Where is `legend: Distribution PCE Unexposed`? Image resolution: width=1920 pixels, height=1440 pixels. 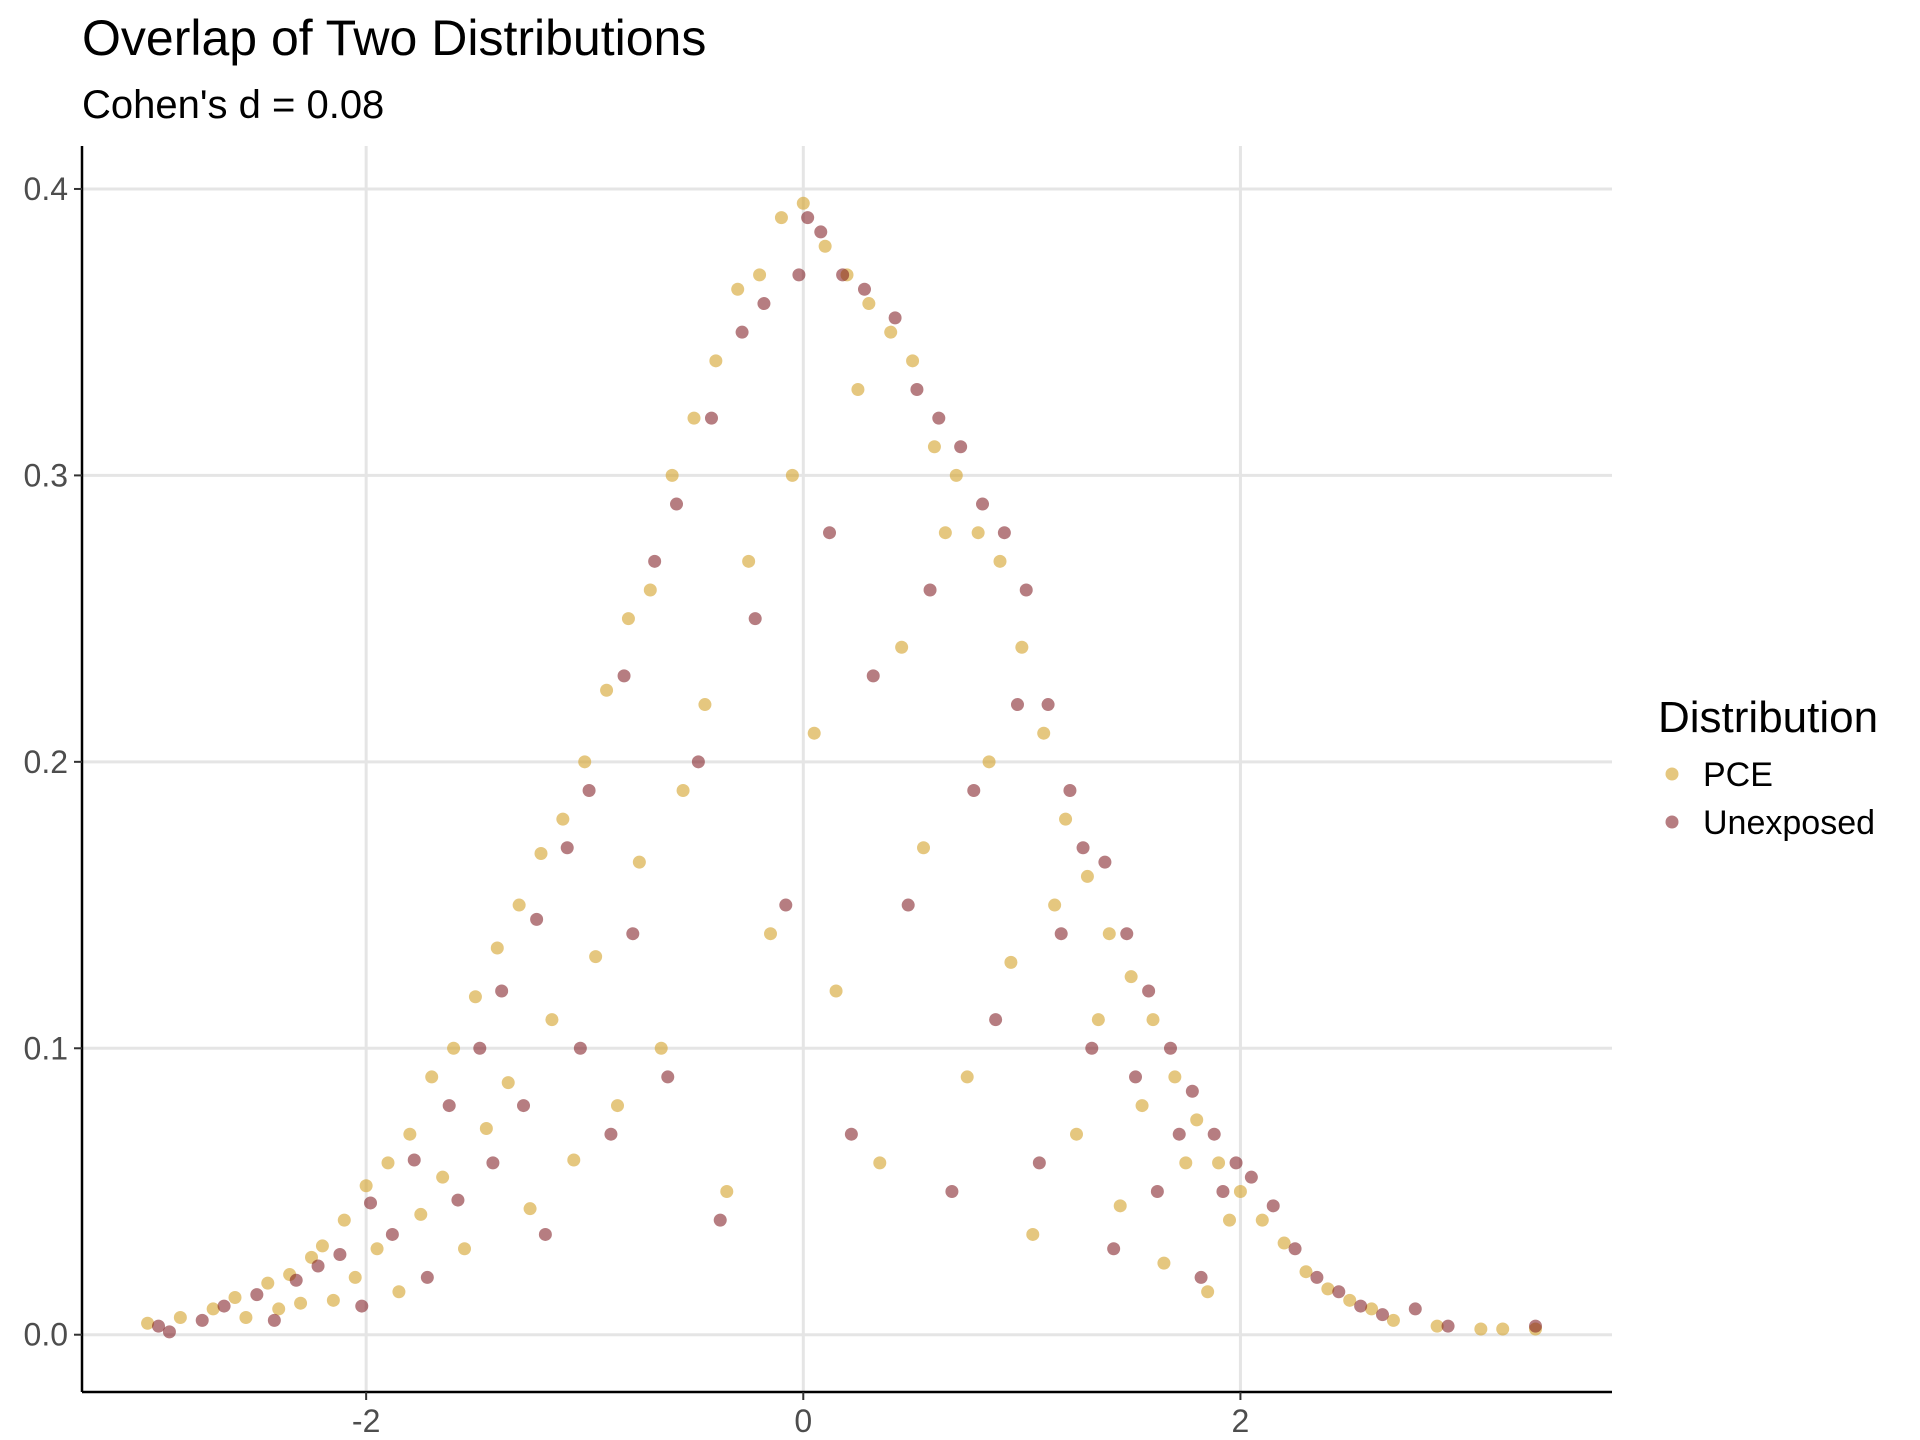
legend: Distribution PCE Unexposed is located at coordinates (1768, 767).